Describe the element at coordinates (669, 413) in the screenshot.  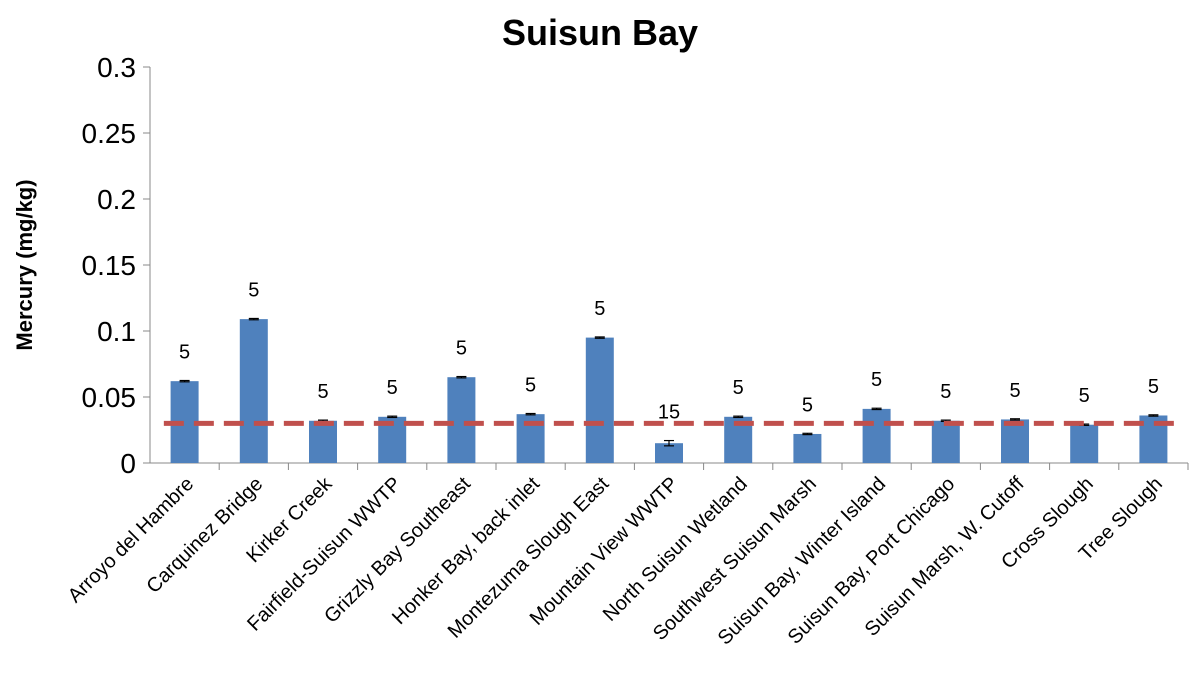
I see `count-label: 15` at that location.